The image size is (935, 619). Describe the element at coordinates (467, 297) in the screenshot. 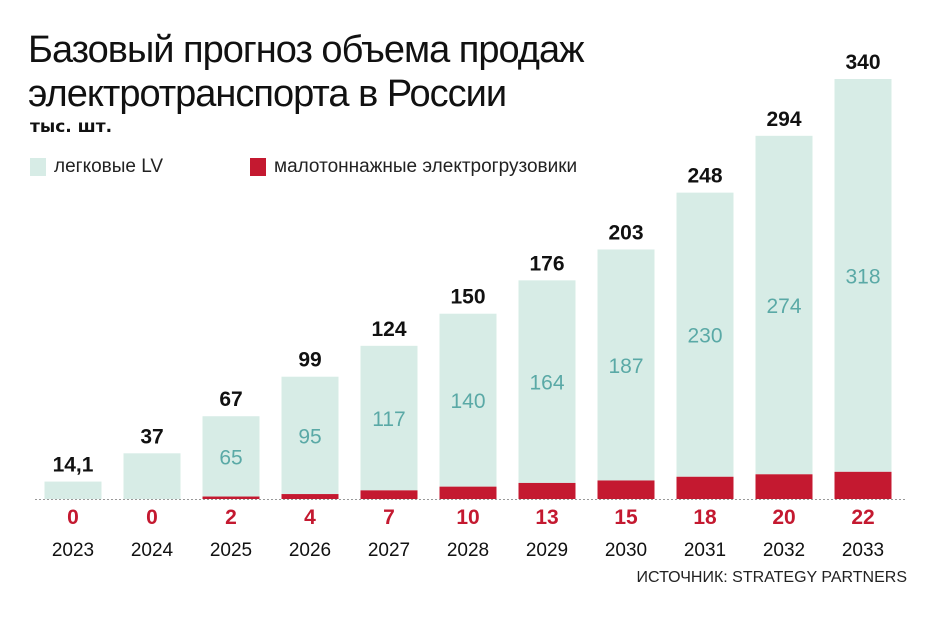

I see `total-label: 150` at that location.